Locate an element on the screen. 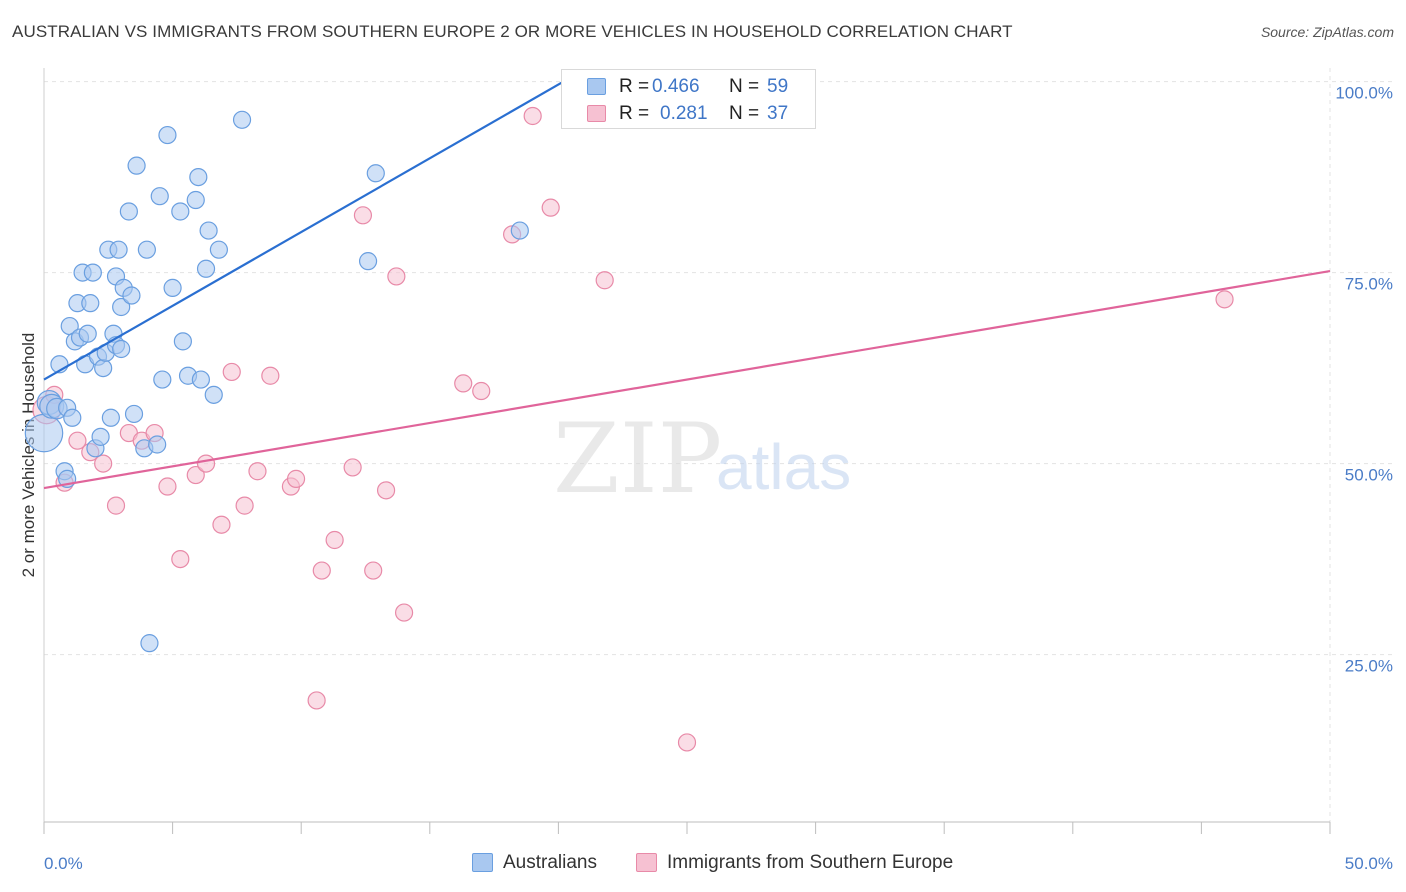 The image size is (1406, 892). bottom-legend-swatch-immigrants is located at coordinates (646, 862).